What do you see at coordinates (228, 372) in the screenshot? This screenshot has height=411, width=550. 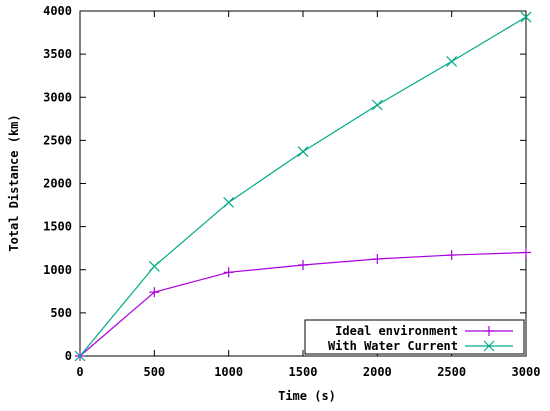 I see `x-tick-label: 1000` at bounding box center [228, 372].